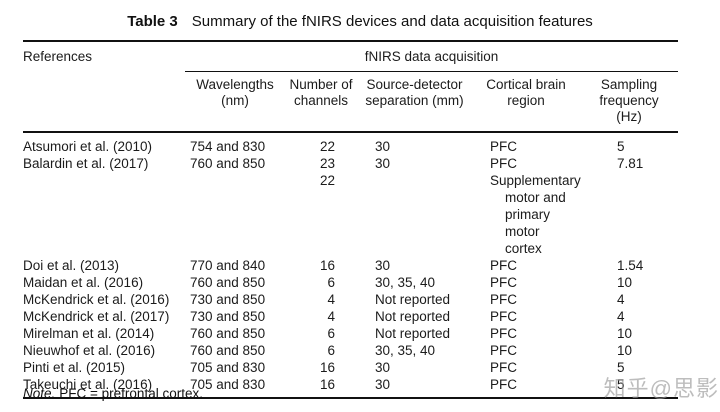  Describe the element at coordinates (235, 92) in the screenshot. I see `header-wavelengths: Wavelengths (nm)` at that location.